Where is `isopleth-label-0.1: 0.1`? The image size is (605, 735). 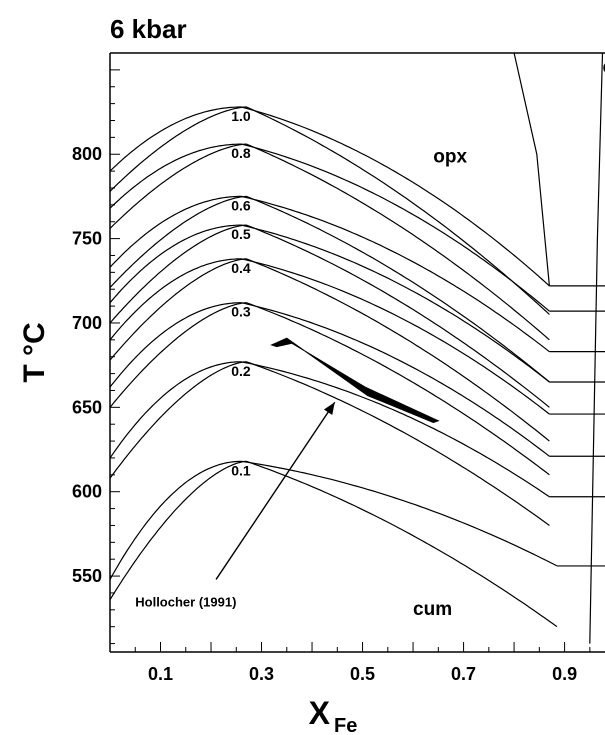
isopleth-label-0.1: 0.1 is located at coordinates (241, 470).